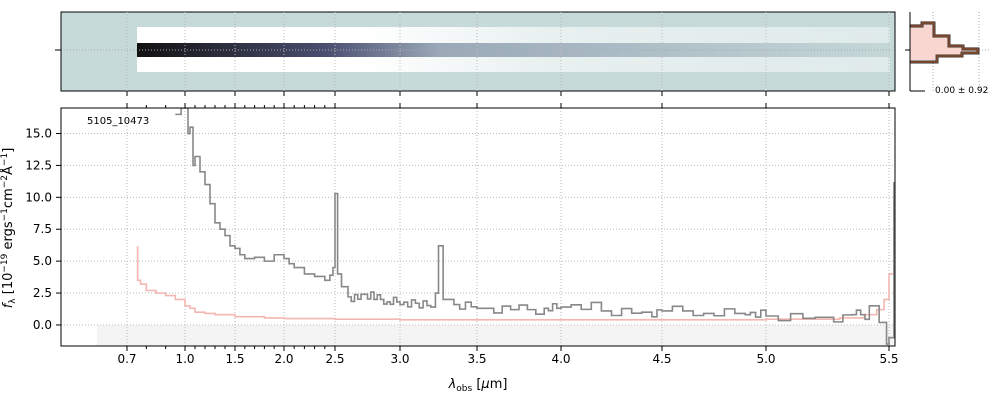 The width and height of the screenshot is (1000, 400). Describe the element at coordinates (126, 359) in the screenshot. I see `x-tick-label: 0.7` at that location.